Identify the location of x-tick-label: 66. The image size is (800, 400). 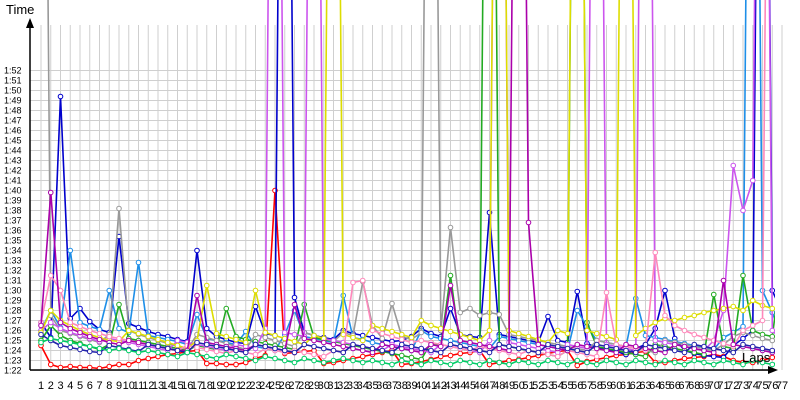
(675, 386).